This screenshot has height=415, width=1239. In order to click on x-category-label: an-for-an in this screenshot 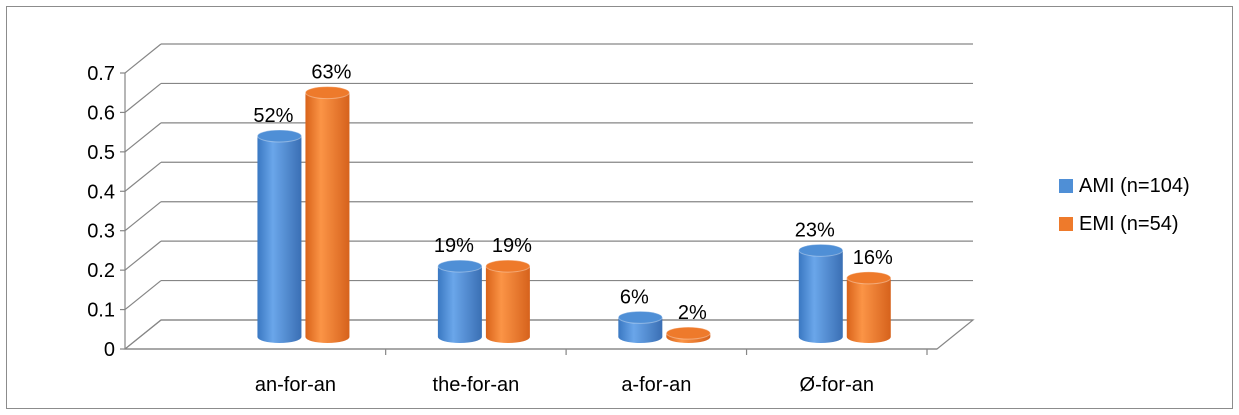, I will do `click(295, 385)`.